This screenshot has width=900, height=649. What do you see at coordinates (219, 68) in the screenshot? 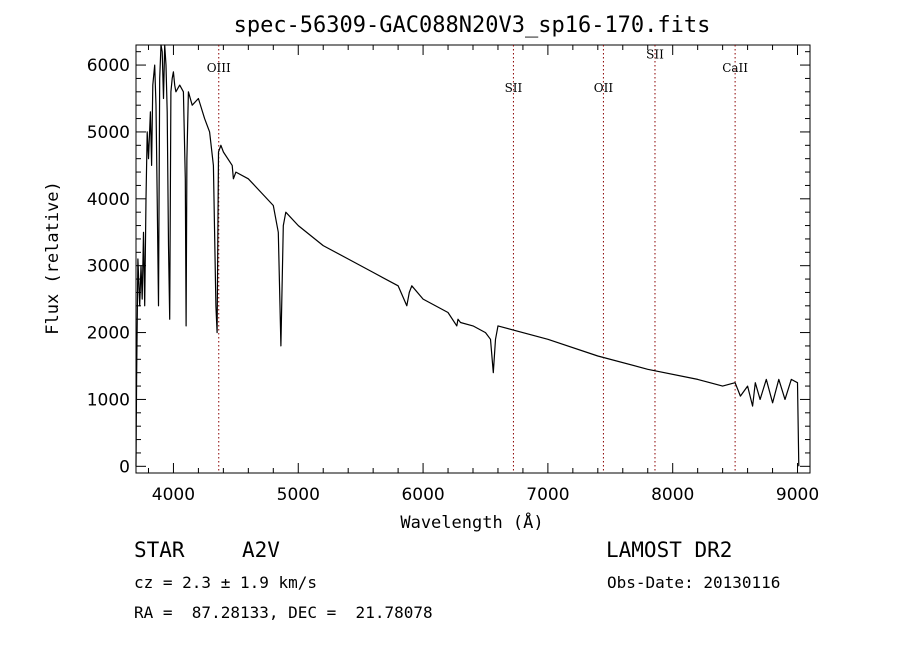
I see `line-marker-label: OIII` at bounding box center [219, 68].